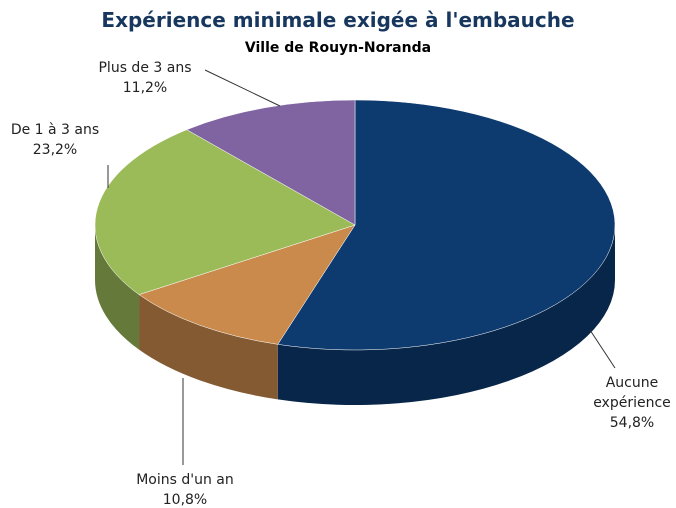  What do you see at coordinates (55, 130) in the screenshot?
I see `slice-label: De 1 à 3 ans` at bounding box center [55, 130].